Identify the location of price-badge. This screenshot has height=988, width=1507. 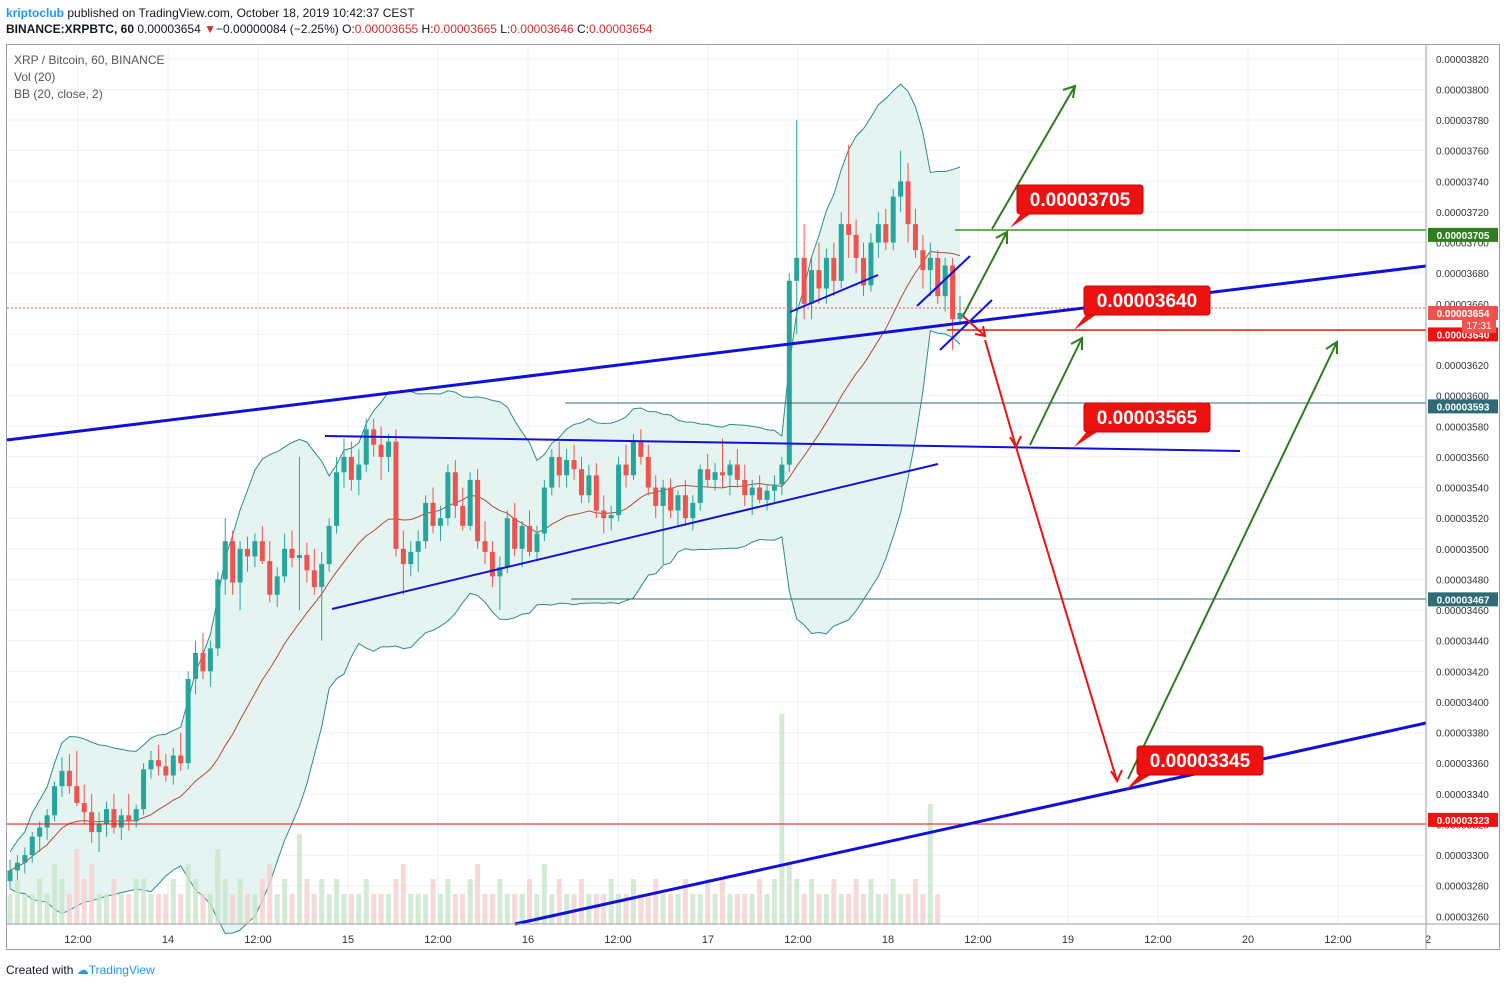
(1463, 312).